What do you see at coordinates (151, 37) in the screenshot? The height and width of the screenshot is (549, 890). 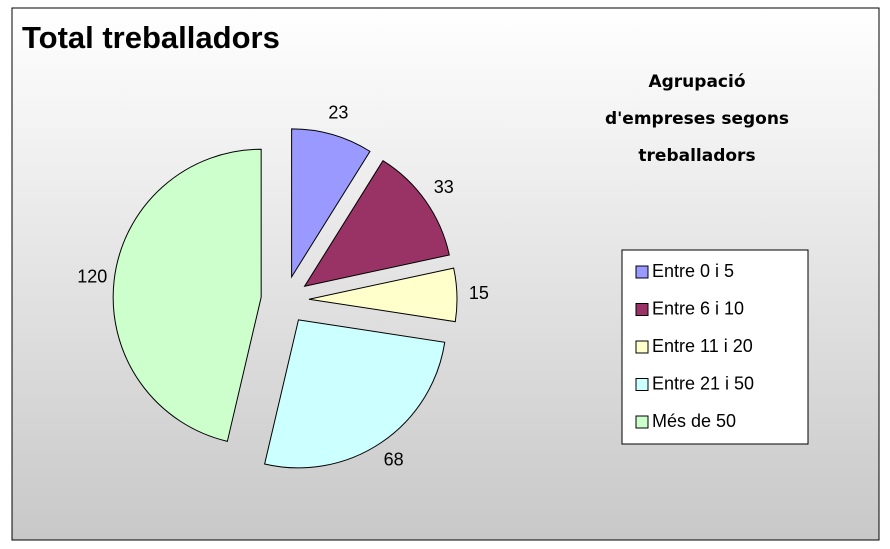 I see `chart-title: Total treballadors` at bounding box center [151, 37].